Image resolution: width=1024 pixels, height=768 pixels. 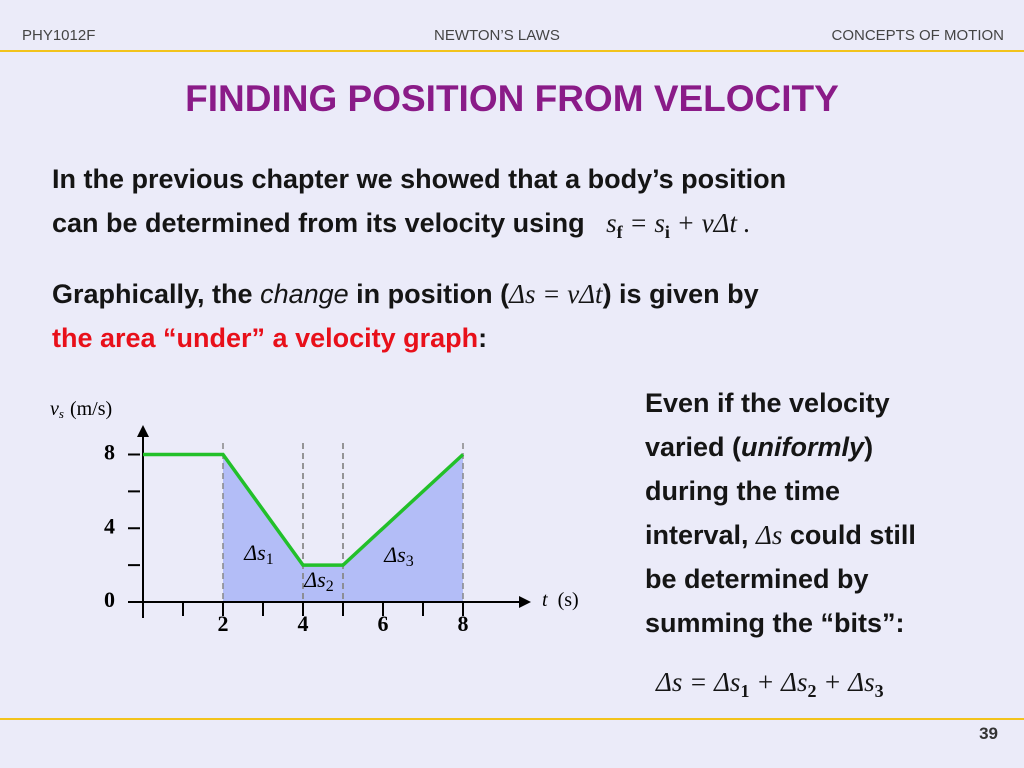 I want to click on text-line: during the time, so click(x=742, y=491).